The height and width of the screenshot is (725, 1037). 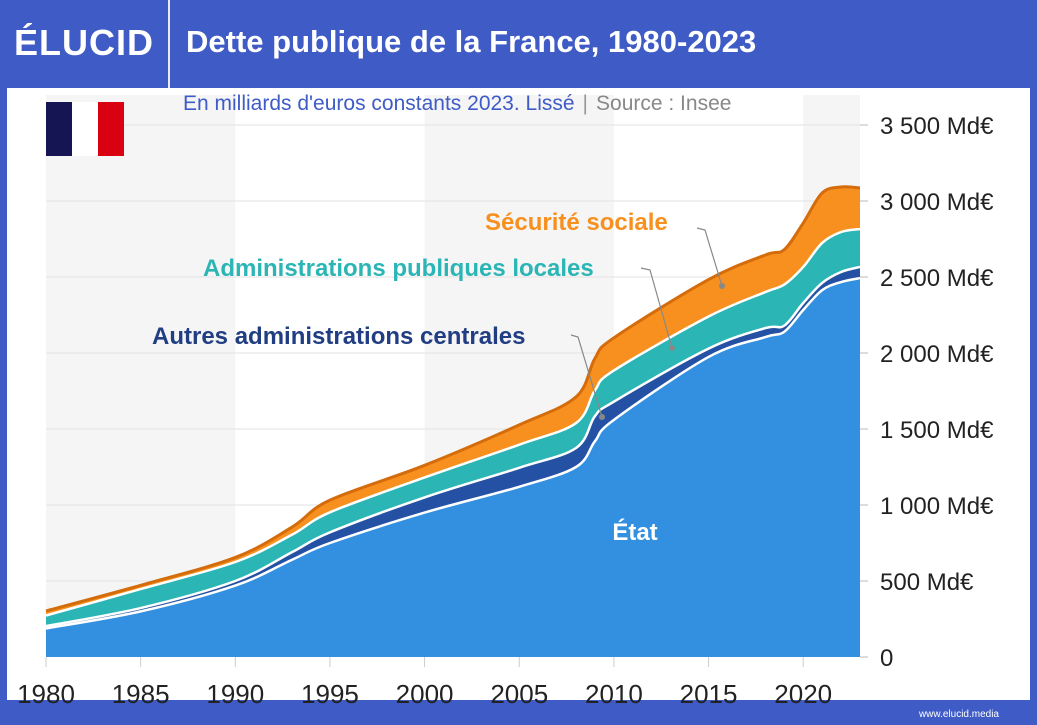 What do you see at coordinates (937, 354) in the screenshot?
I see `y-tick-label: 2 000 Md€` at bounding box center [937, 354].